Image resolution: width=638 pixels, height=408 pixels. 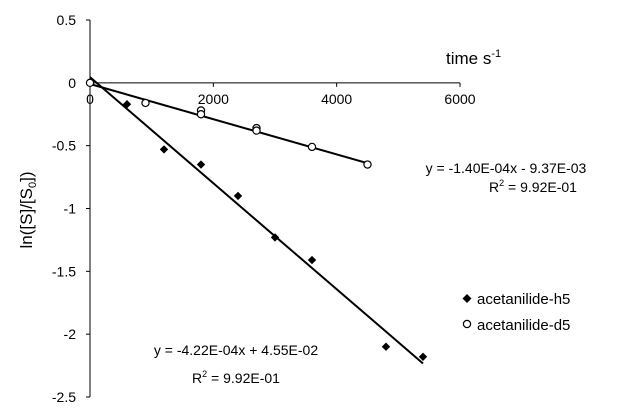 I want to click on x-axis-title: time s-1, so click(x=473, y=58).